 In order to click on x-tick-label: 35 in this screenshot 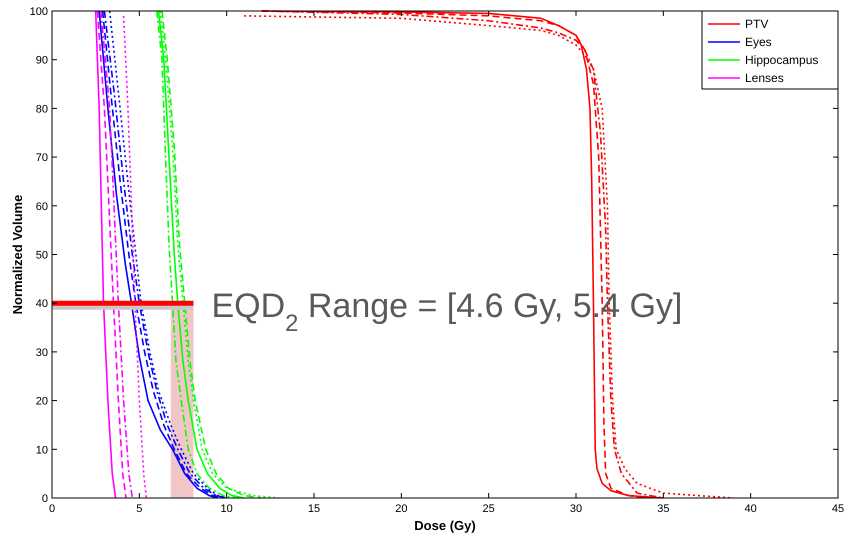, I will do `click(663, 509)`.